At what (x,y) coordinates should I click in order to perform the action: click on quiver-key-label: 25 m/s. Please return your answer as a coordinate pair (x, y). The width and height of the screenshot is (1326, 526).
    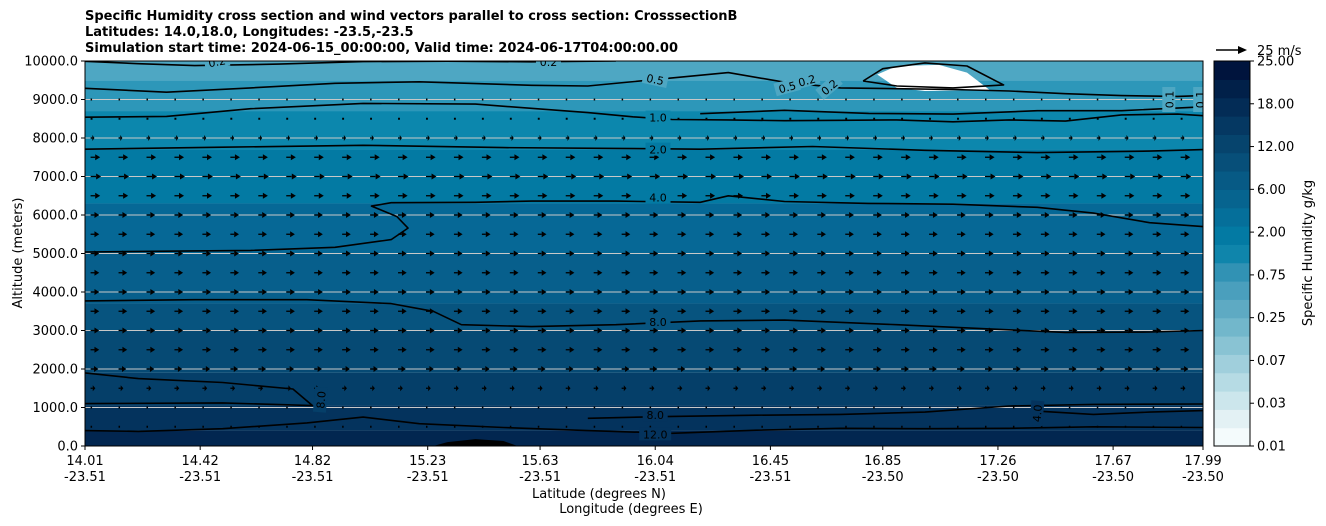
    Looking at the image, I should click on (1279, 51).